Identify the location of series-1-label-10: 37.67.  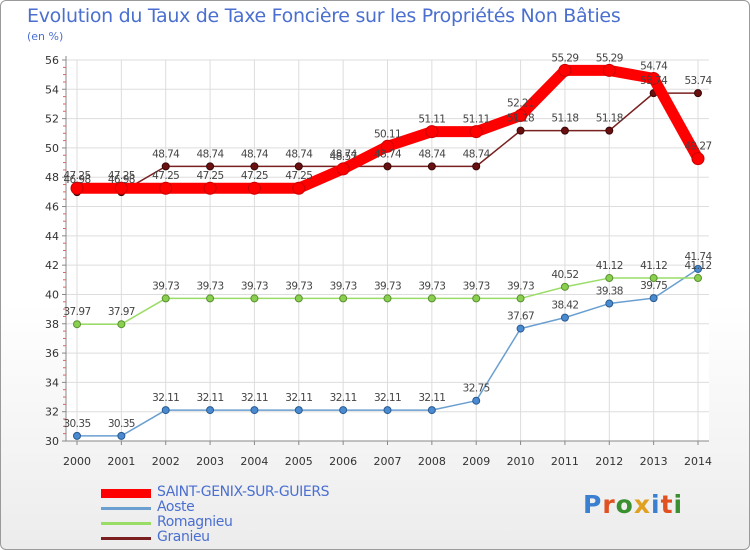
(520, 317).